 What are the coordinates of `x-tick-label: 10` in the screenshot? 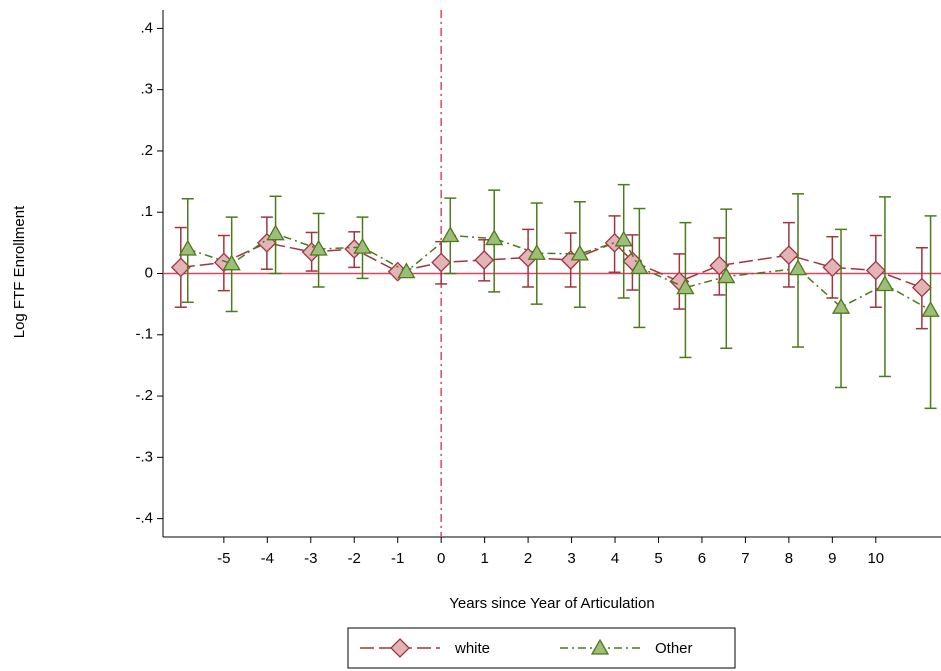 It's located at (875, 558).